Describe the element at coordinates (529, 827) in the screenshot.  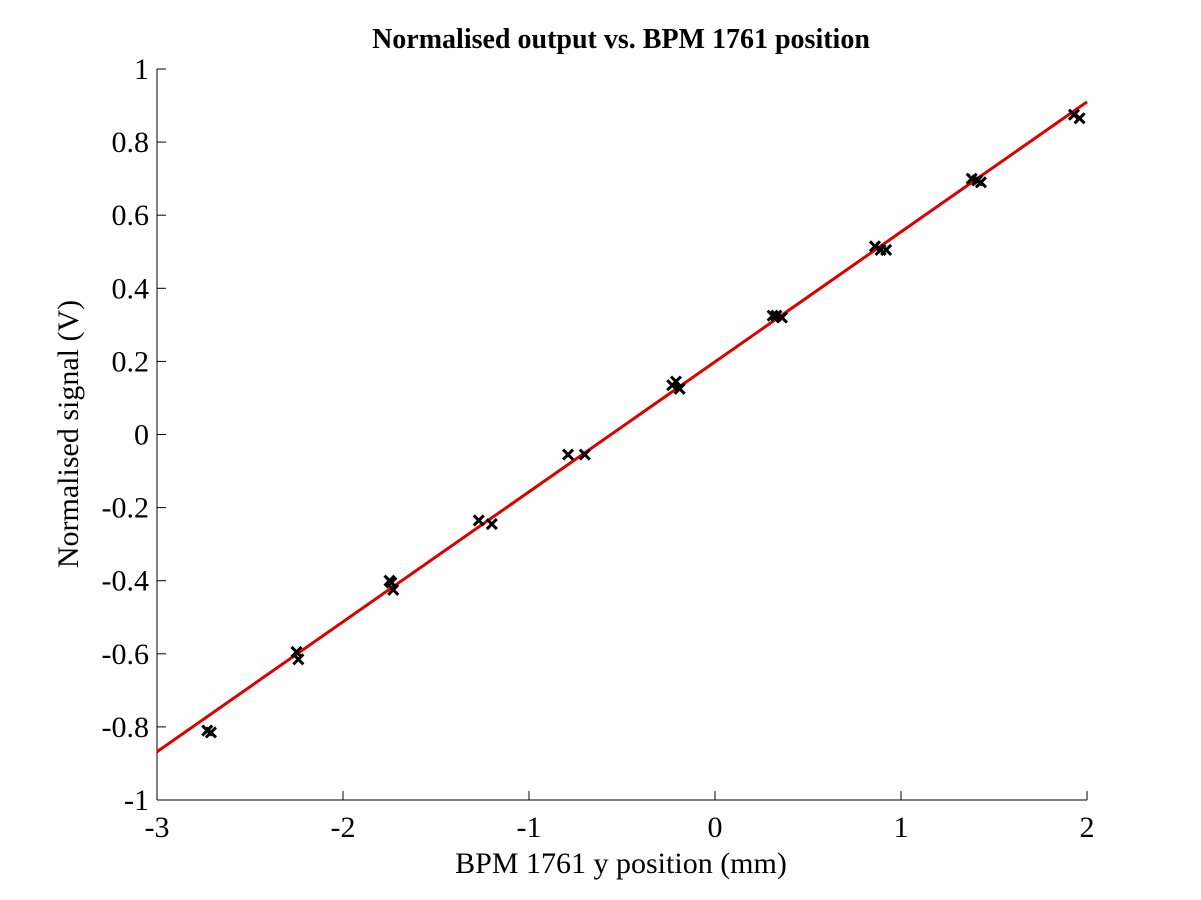
I see `x-tick-label: -1` at that location.